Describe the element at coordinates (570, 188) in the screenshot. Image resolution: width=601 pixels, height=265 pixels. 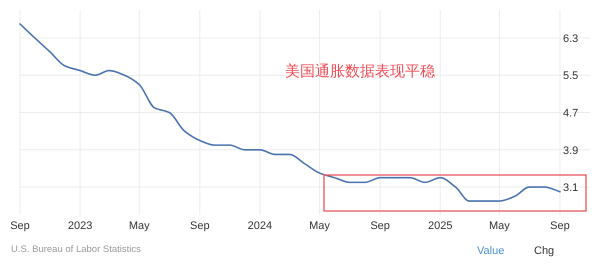
I see `y-tick-label: 3.1` at that location.